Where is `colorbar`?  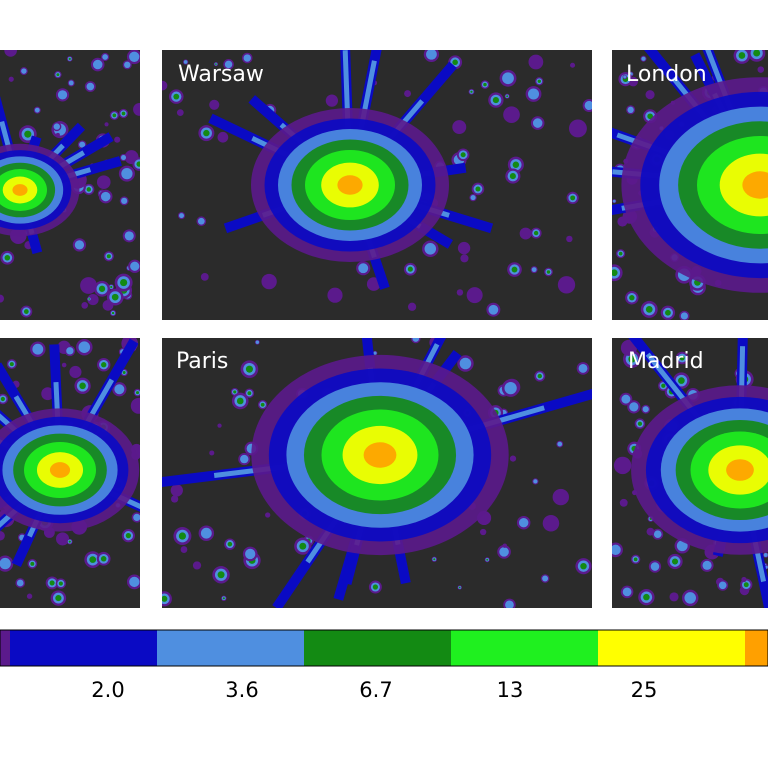
colorbar is located at coordinates (384, 648).